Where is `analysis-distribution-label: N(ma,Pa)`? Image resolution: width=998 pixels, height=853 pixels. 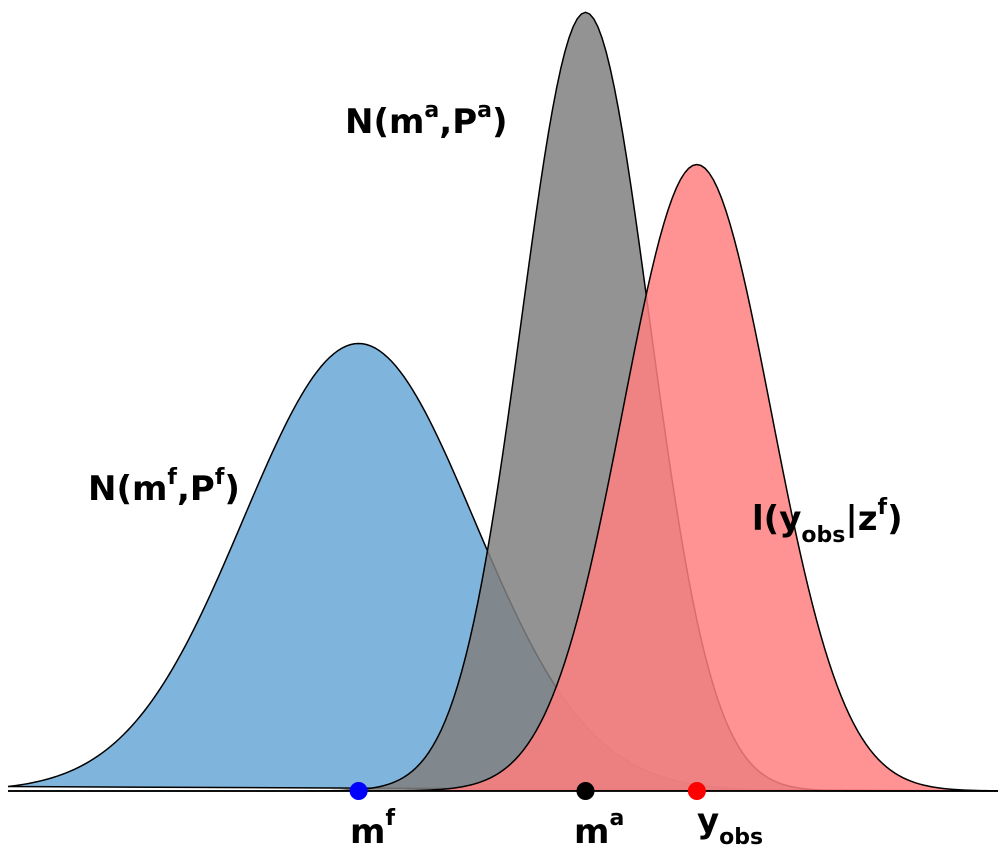
analysis-distribution-label: N(ma,Pa) is located at coordinates (426, 120).